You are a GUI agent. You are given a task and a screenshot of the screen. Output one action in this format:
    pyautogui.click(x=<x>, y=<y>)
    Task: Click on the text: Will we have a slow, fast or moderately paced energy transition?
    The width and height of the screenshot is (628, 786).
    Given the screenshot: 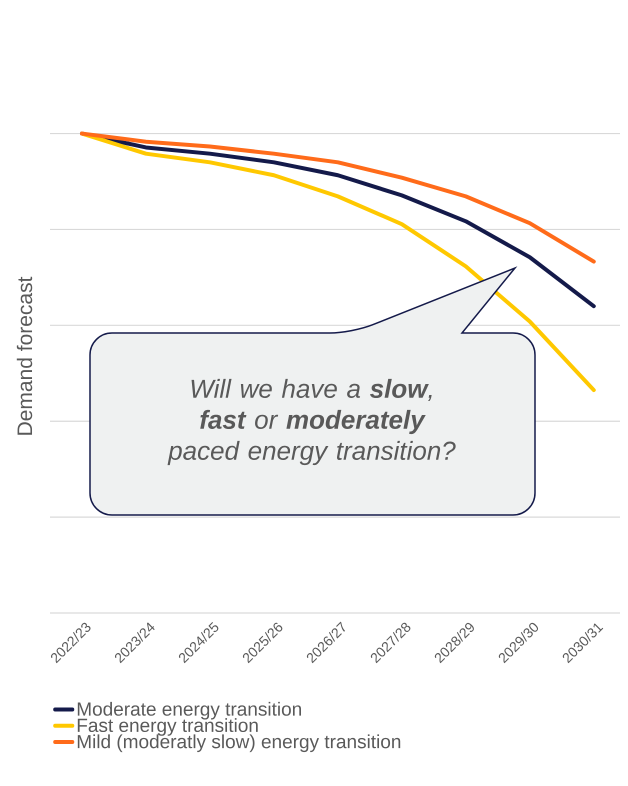 What is the action you would take?
    pyautogui.click(x=312, y=422)
    